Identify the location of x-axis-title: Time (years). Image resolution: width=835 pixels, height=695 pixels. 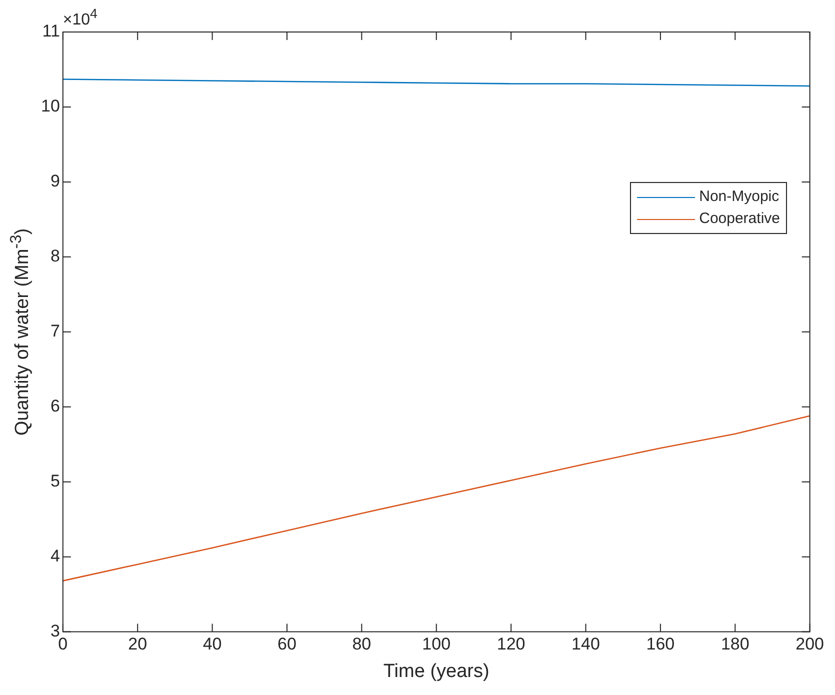
(436, 671).